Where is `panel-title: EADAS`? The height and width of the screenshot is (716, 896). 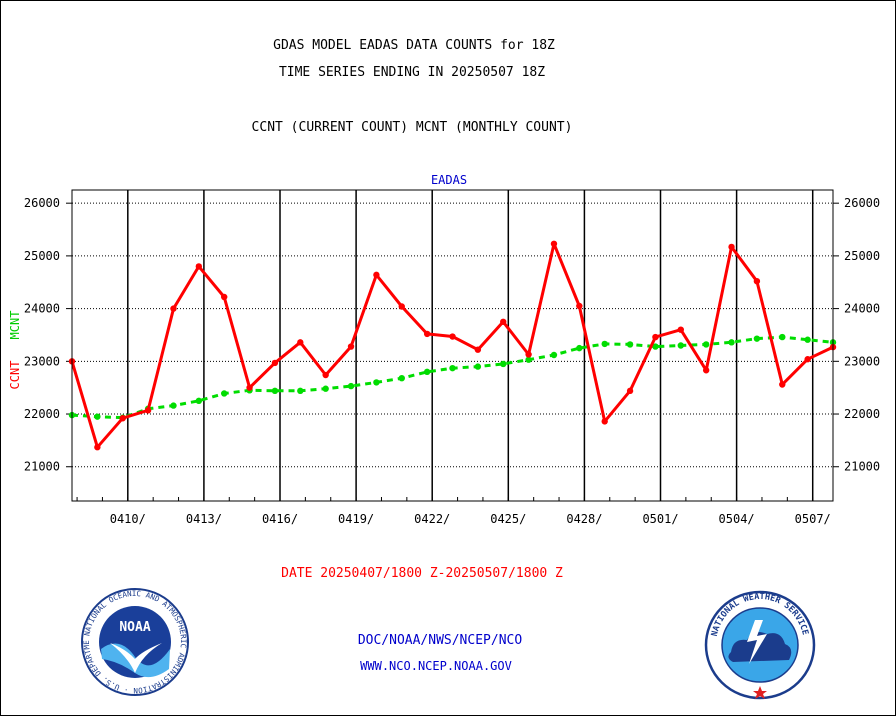
panel-title: EADAS is located at coordinates (449, 180).